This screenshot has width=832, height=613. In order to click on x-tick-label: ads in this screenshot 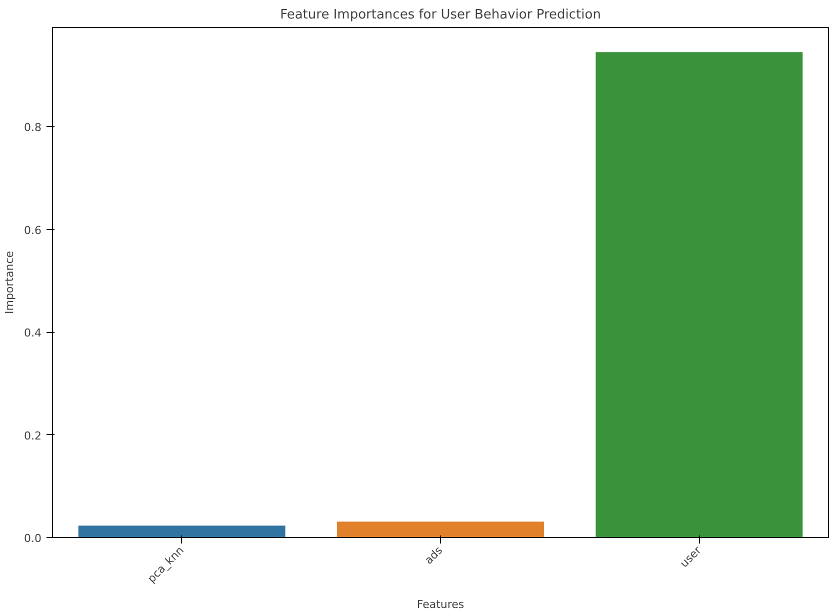, I will do `click(434, 555)`.